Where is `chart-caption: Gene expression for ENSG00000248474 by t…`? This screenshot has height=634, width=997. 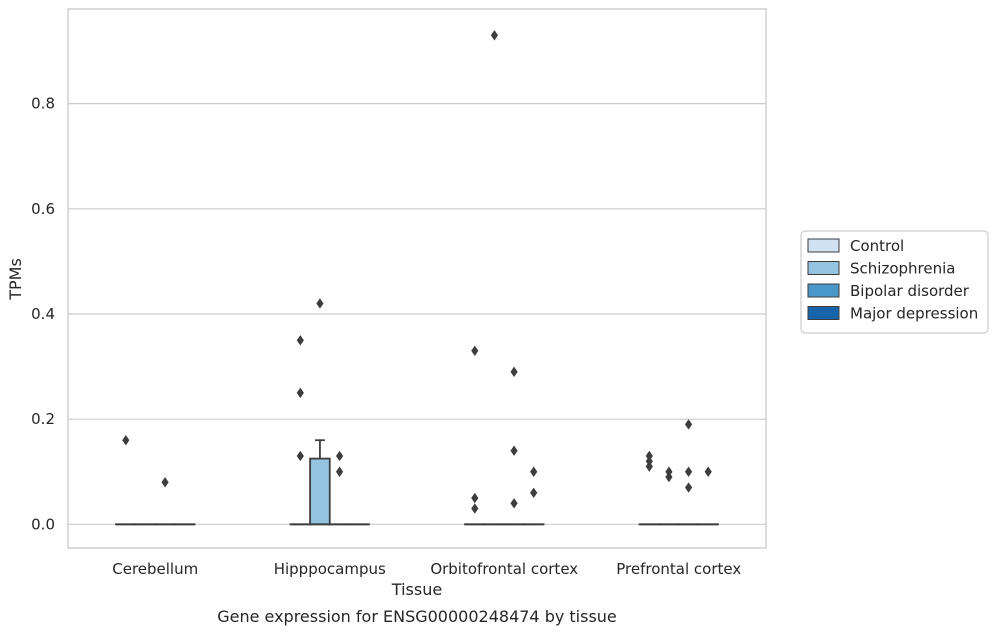
chart-caption: Gene expression for ENSG00000248474 by t… is located at coordinates (417, 616).